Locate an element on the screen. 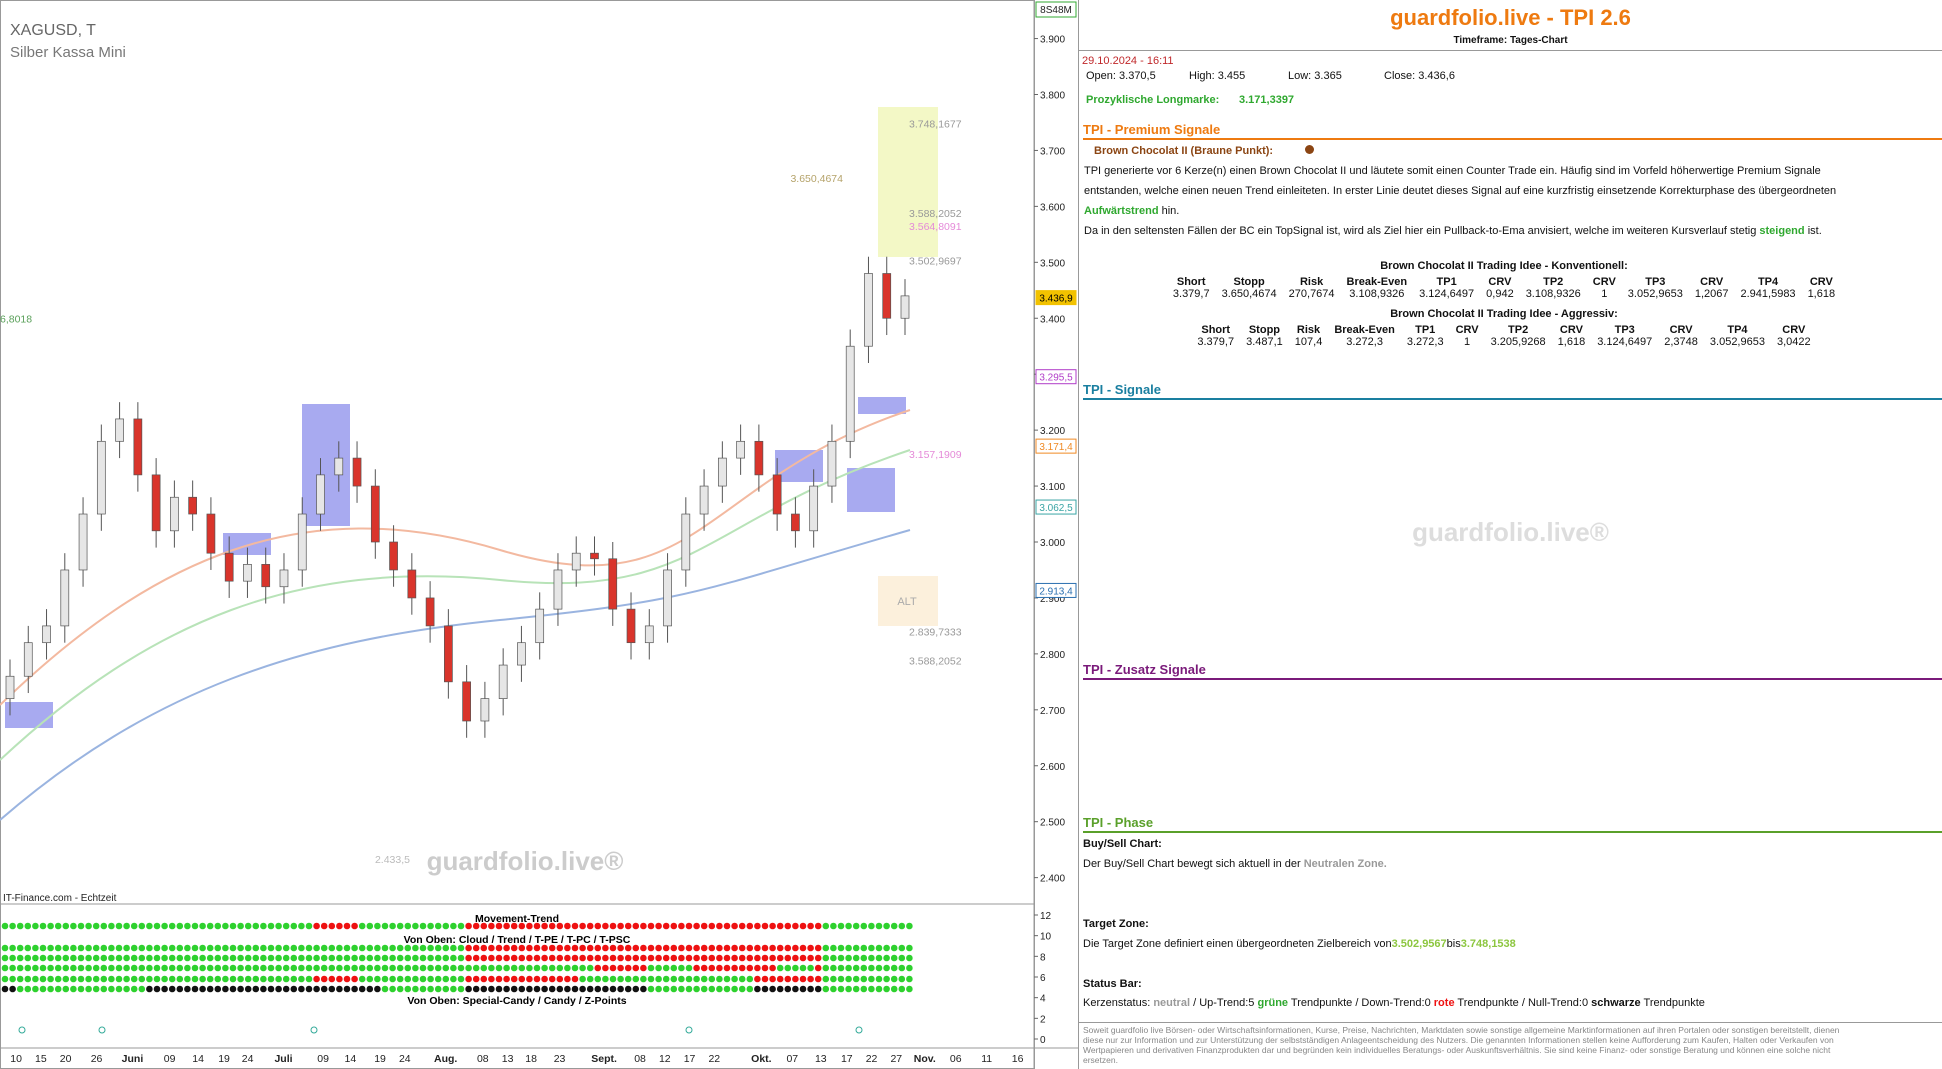 The image size is (1942, 1069). panel-title: guardfolio.live - TPI 2.6 is located at coordinates (1510, 17).